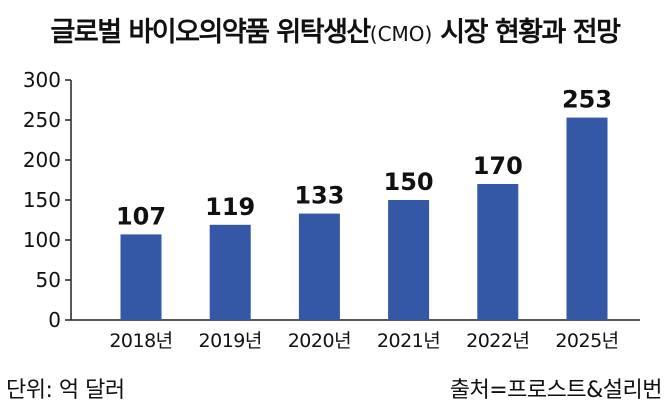  Describe the element at coordinates (319, 196) in the screenshot. I see `data-label: 133` at that location.